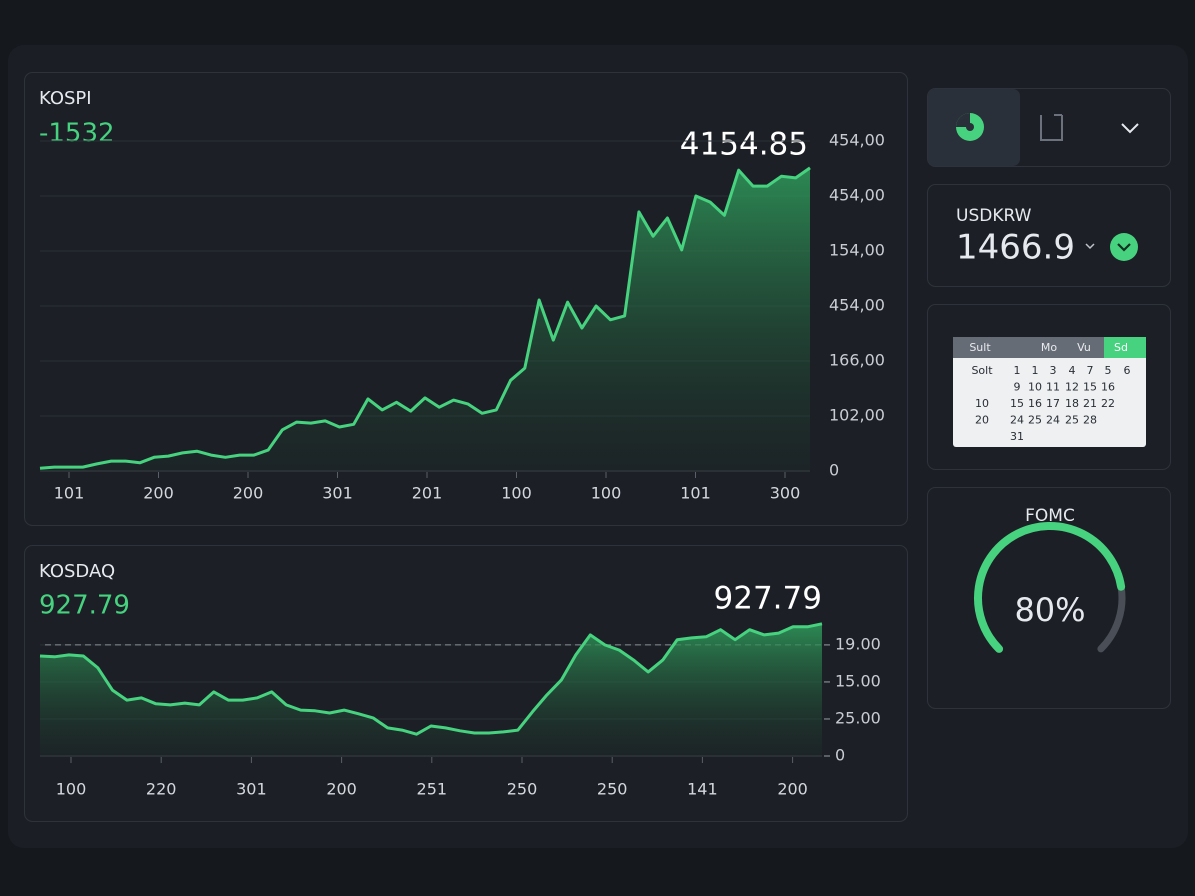 The height and width of the screenshot is (896, 1195). Describe the element at coordinates (1072, 387) in the screenshot. I see `calendar-cell: 12` at that location.